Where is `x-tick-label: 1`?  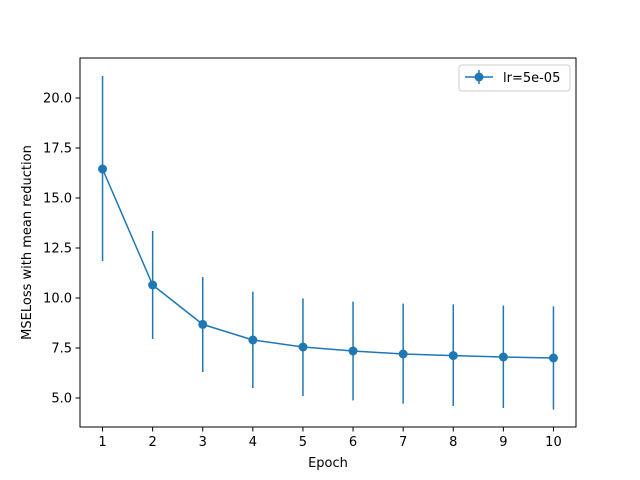 x-tick-label: 1 is located at coordinates (102, 442).